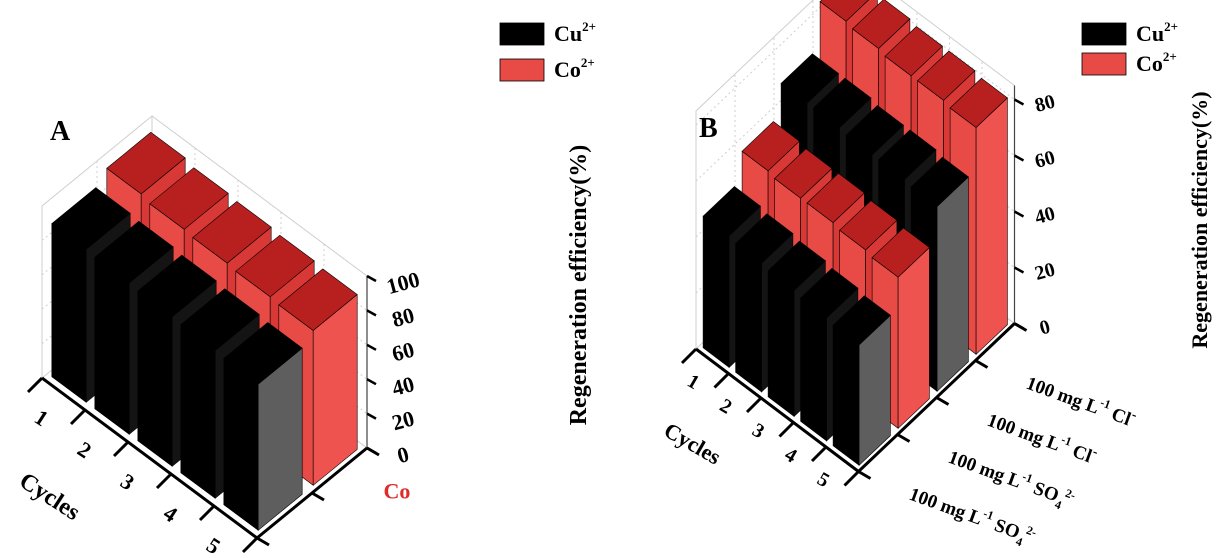  What do you see at coordinates (522, 34) in the screenshot?
I see `cu-legend-swatch` at bounding box center [522, 34].